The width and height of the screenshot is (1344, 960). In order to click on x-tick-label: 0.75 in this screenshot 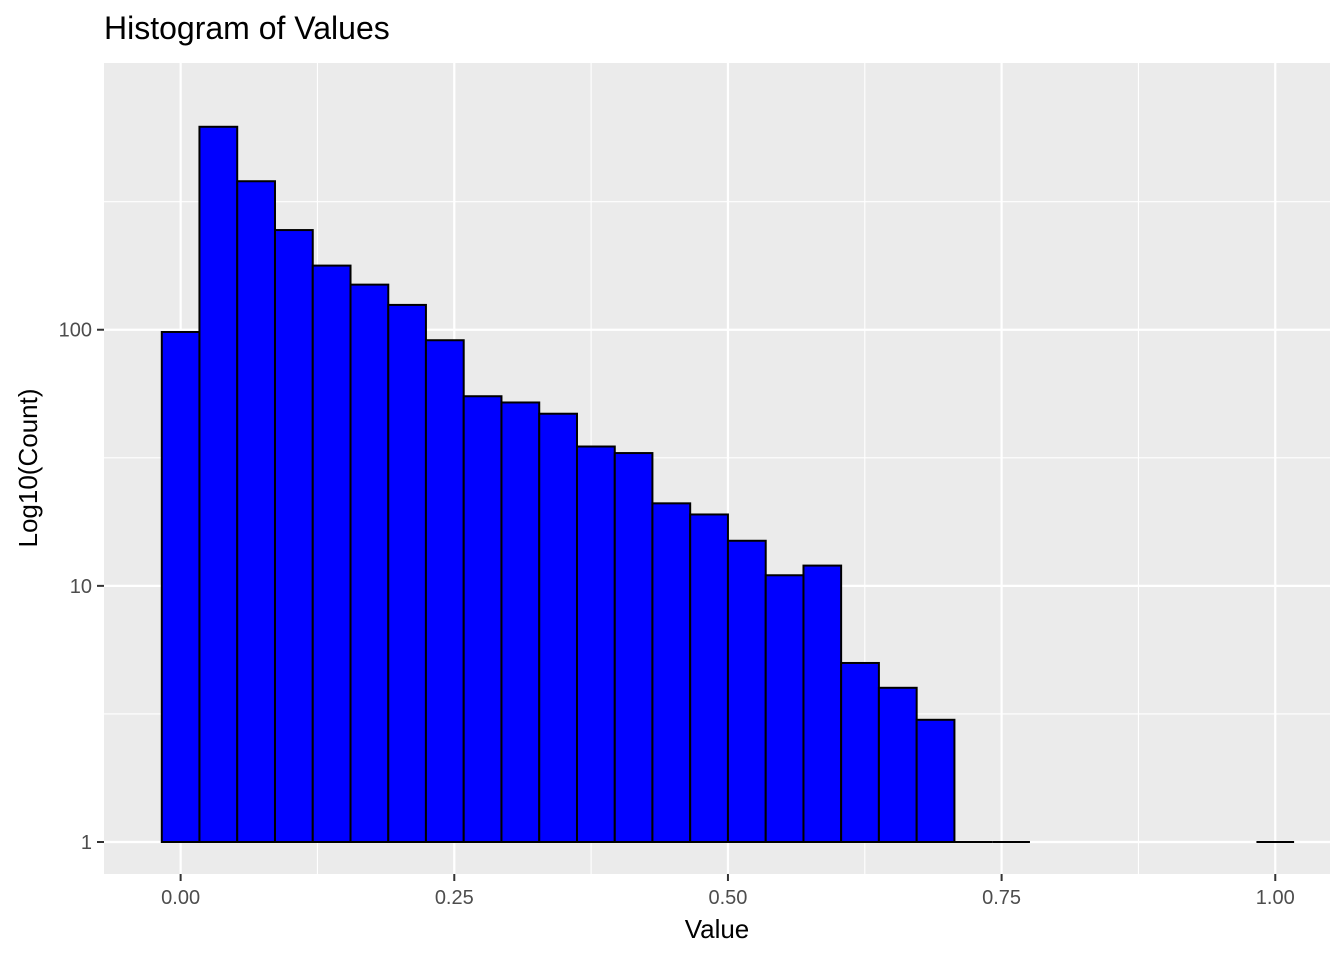, I will do `click(1001, 898)`.